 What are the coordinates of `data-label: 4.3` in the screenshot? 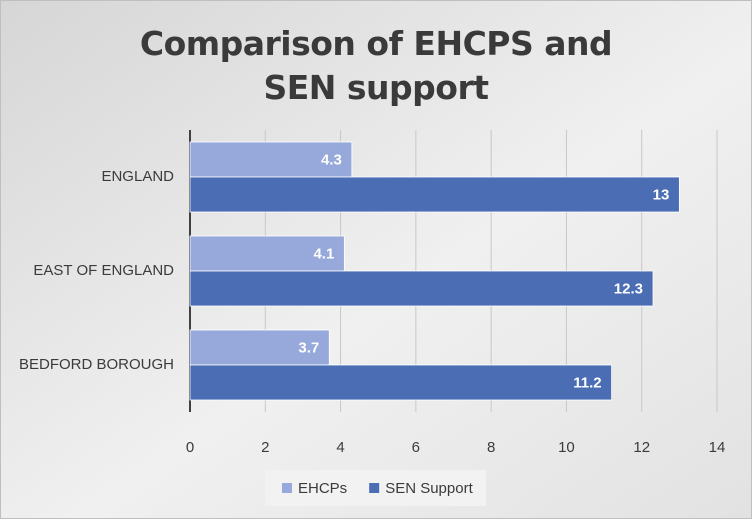 It's located at (331, 159).